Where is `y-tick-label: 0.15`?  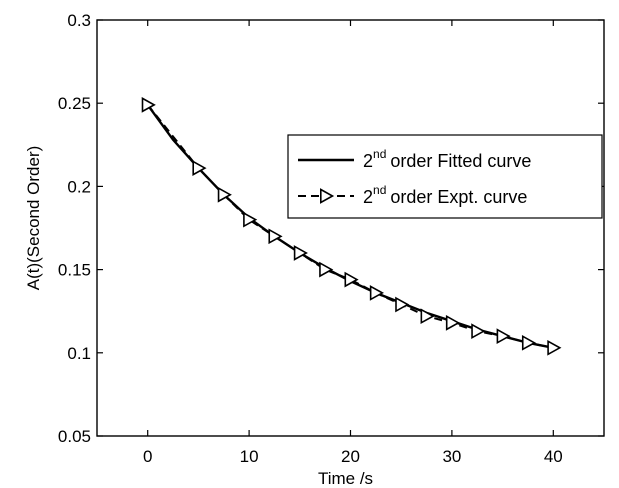 y-tick-label: 0.15 is located at coordinates (74, 270).